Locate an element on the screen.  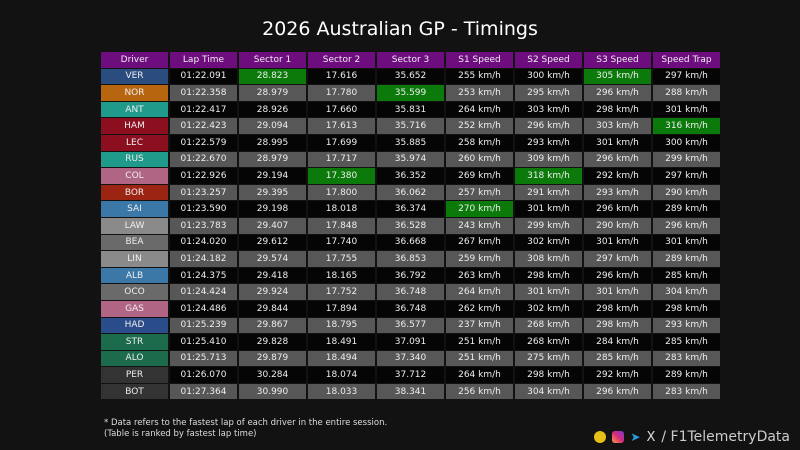
value-cell: 284 km/h is located at coordinates (617, 342).